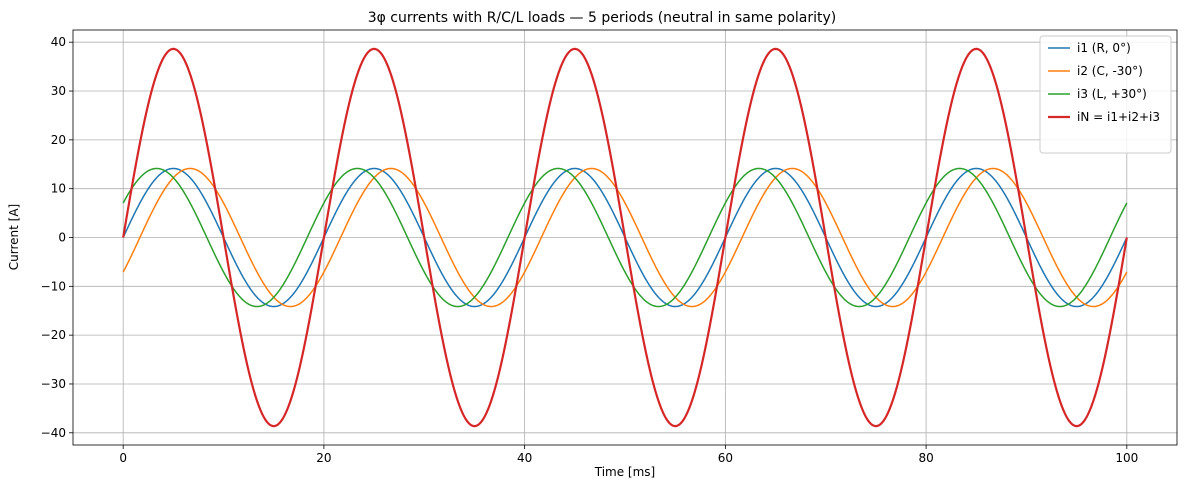  Describe the element at coordinates (1126, 458) in the screenshot. I see `x-tick-label: 100` at that location.